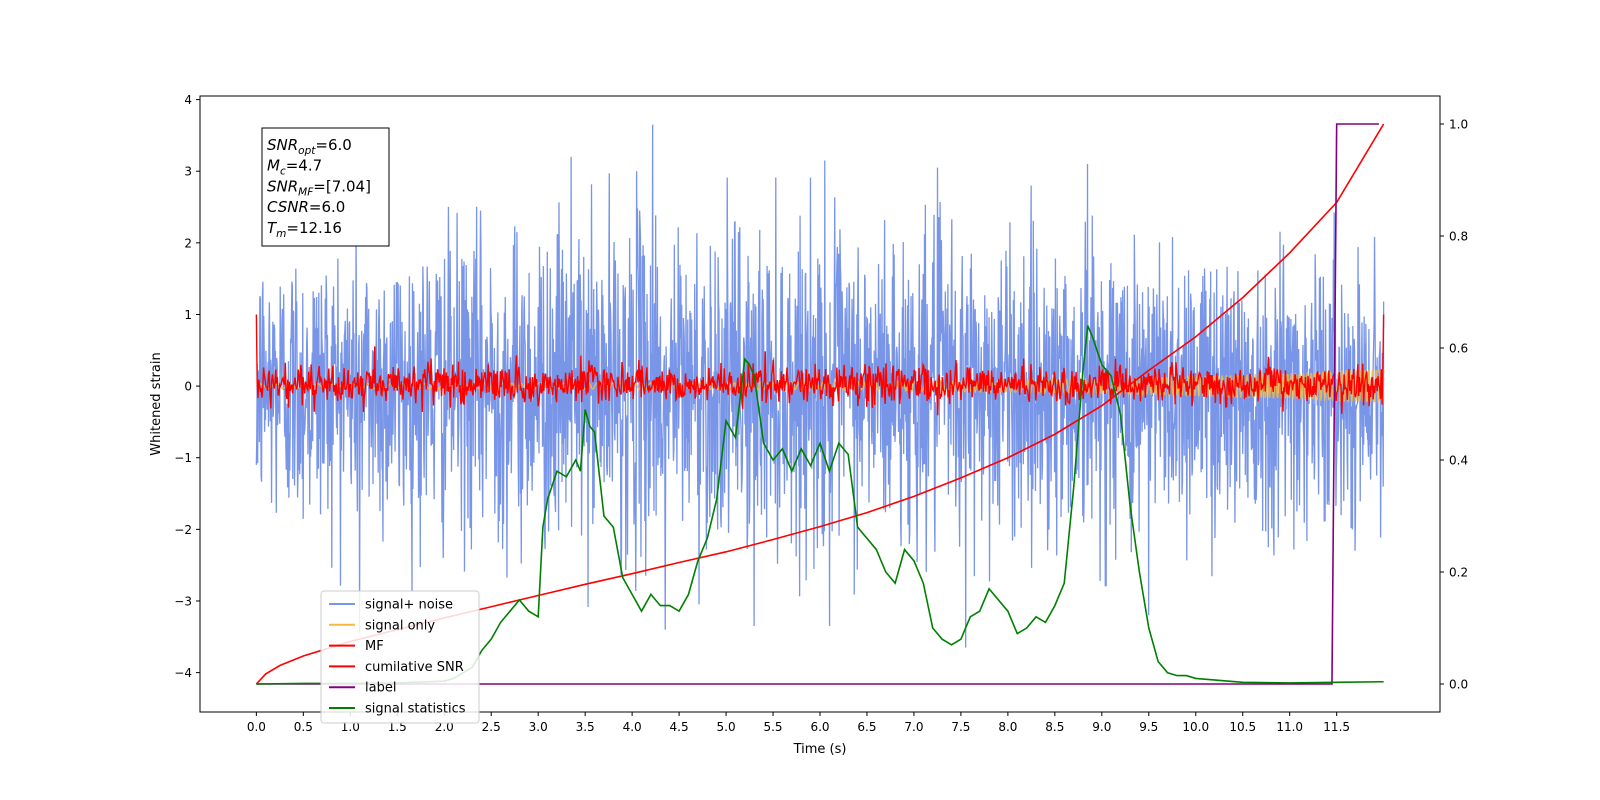 This screenshot has height=800, width=1600. I want to click on x-tick-label: 5.0, so click(726, 727).